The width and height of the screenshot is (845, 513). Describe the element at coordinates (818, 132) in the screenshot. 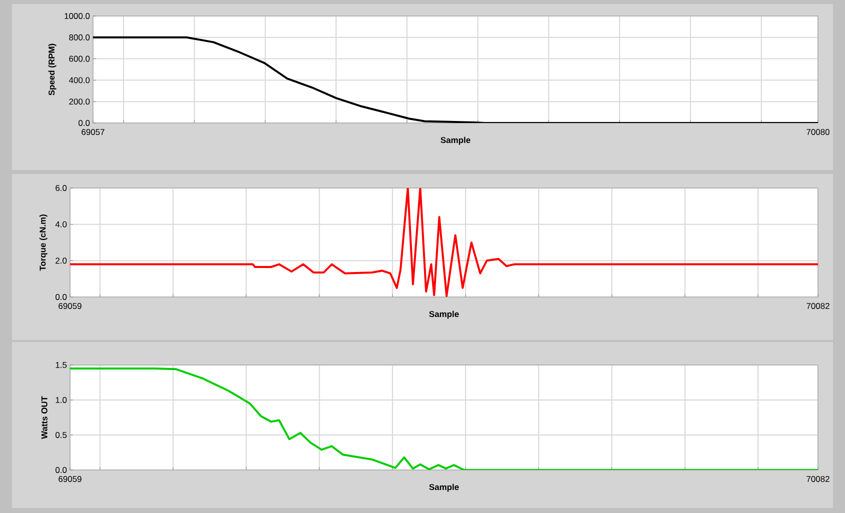

I see `x-tick-label: 70080` at that location.